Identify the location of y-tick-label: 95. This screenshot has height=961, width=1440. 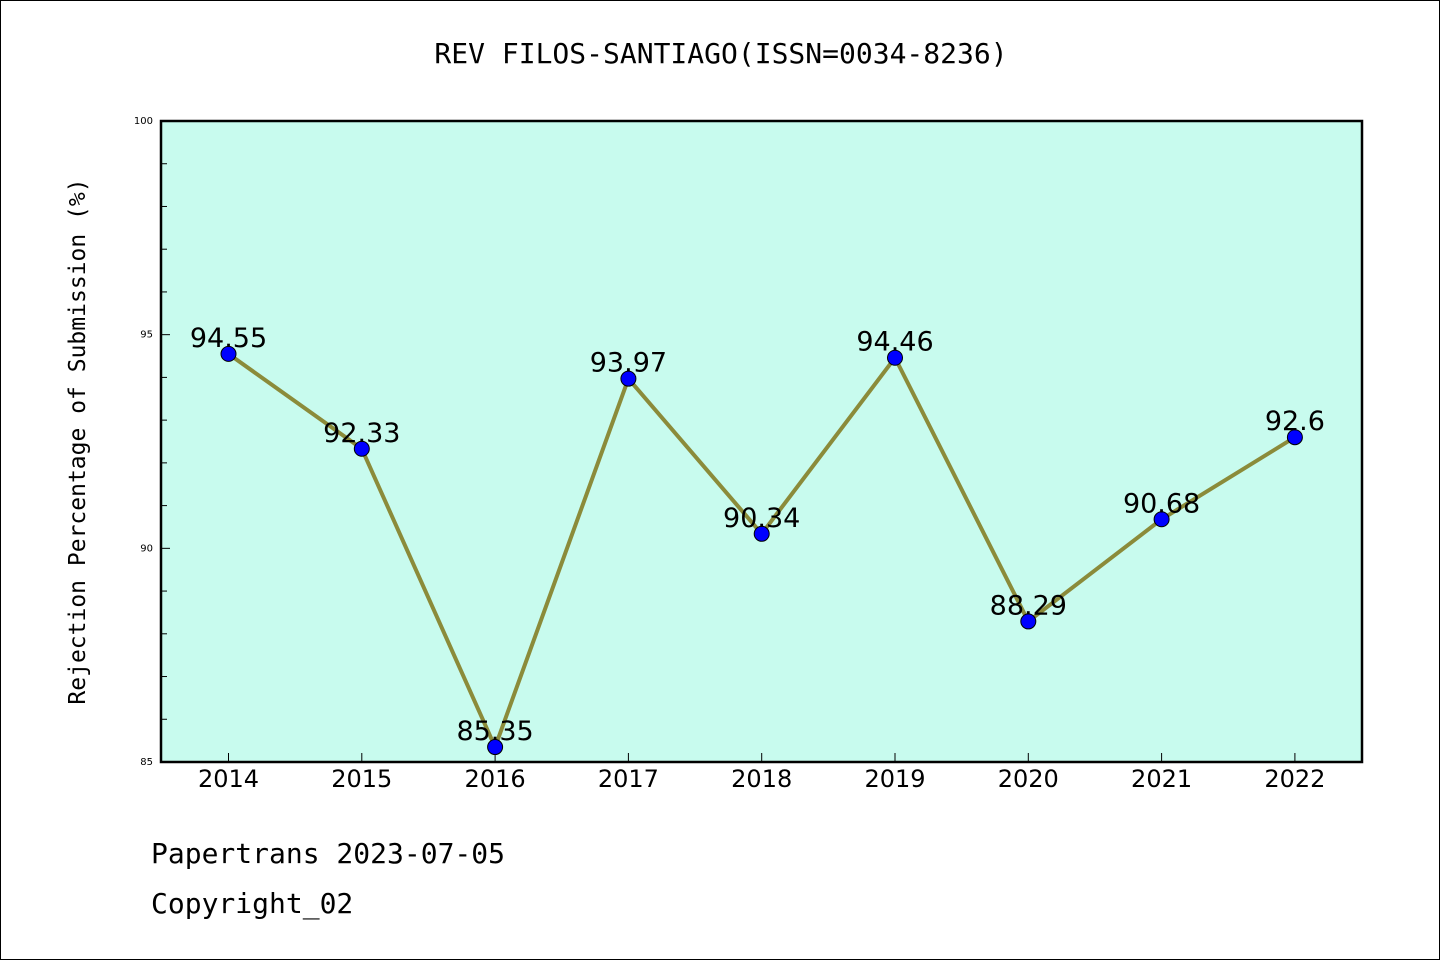
(146, 335).